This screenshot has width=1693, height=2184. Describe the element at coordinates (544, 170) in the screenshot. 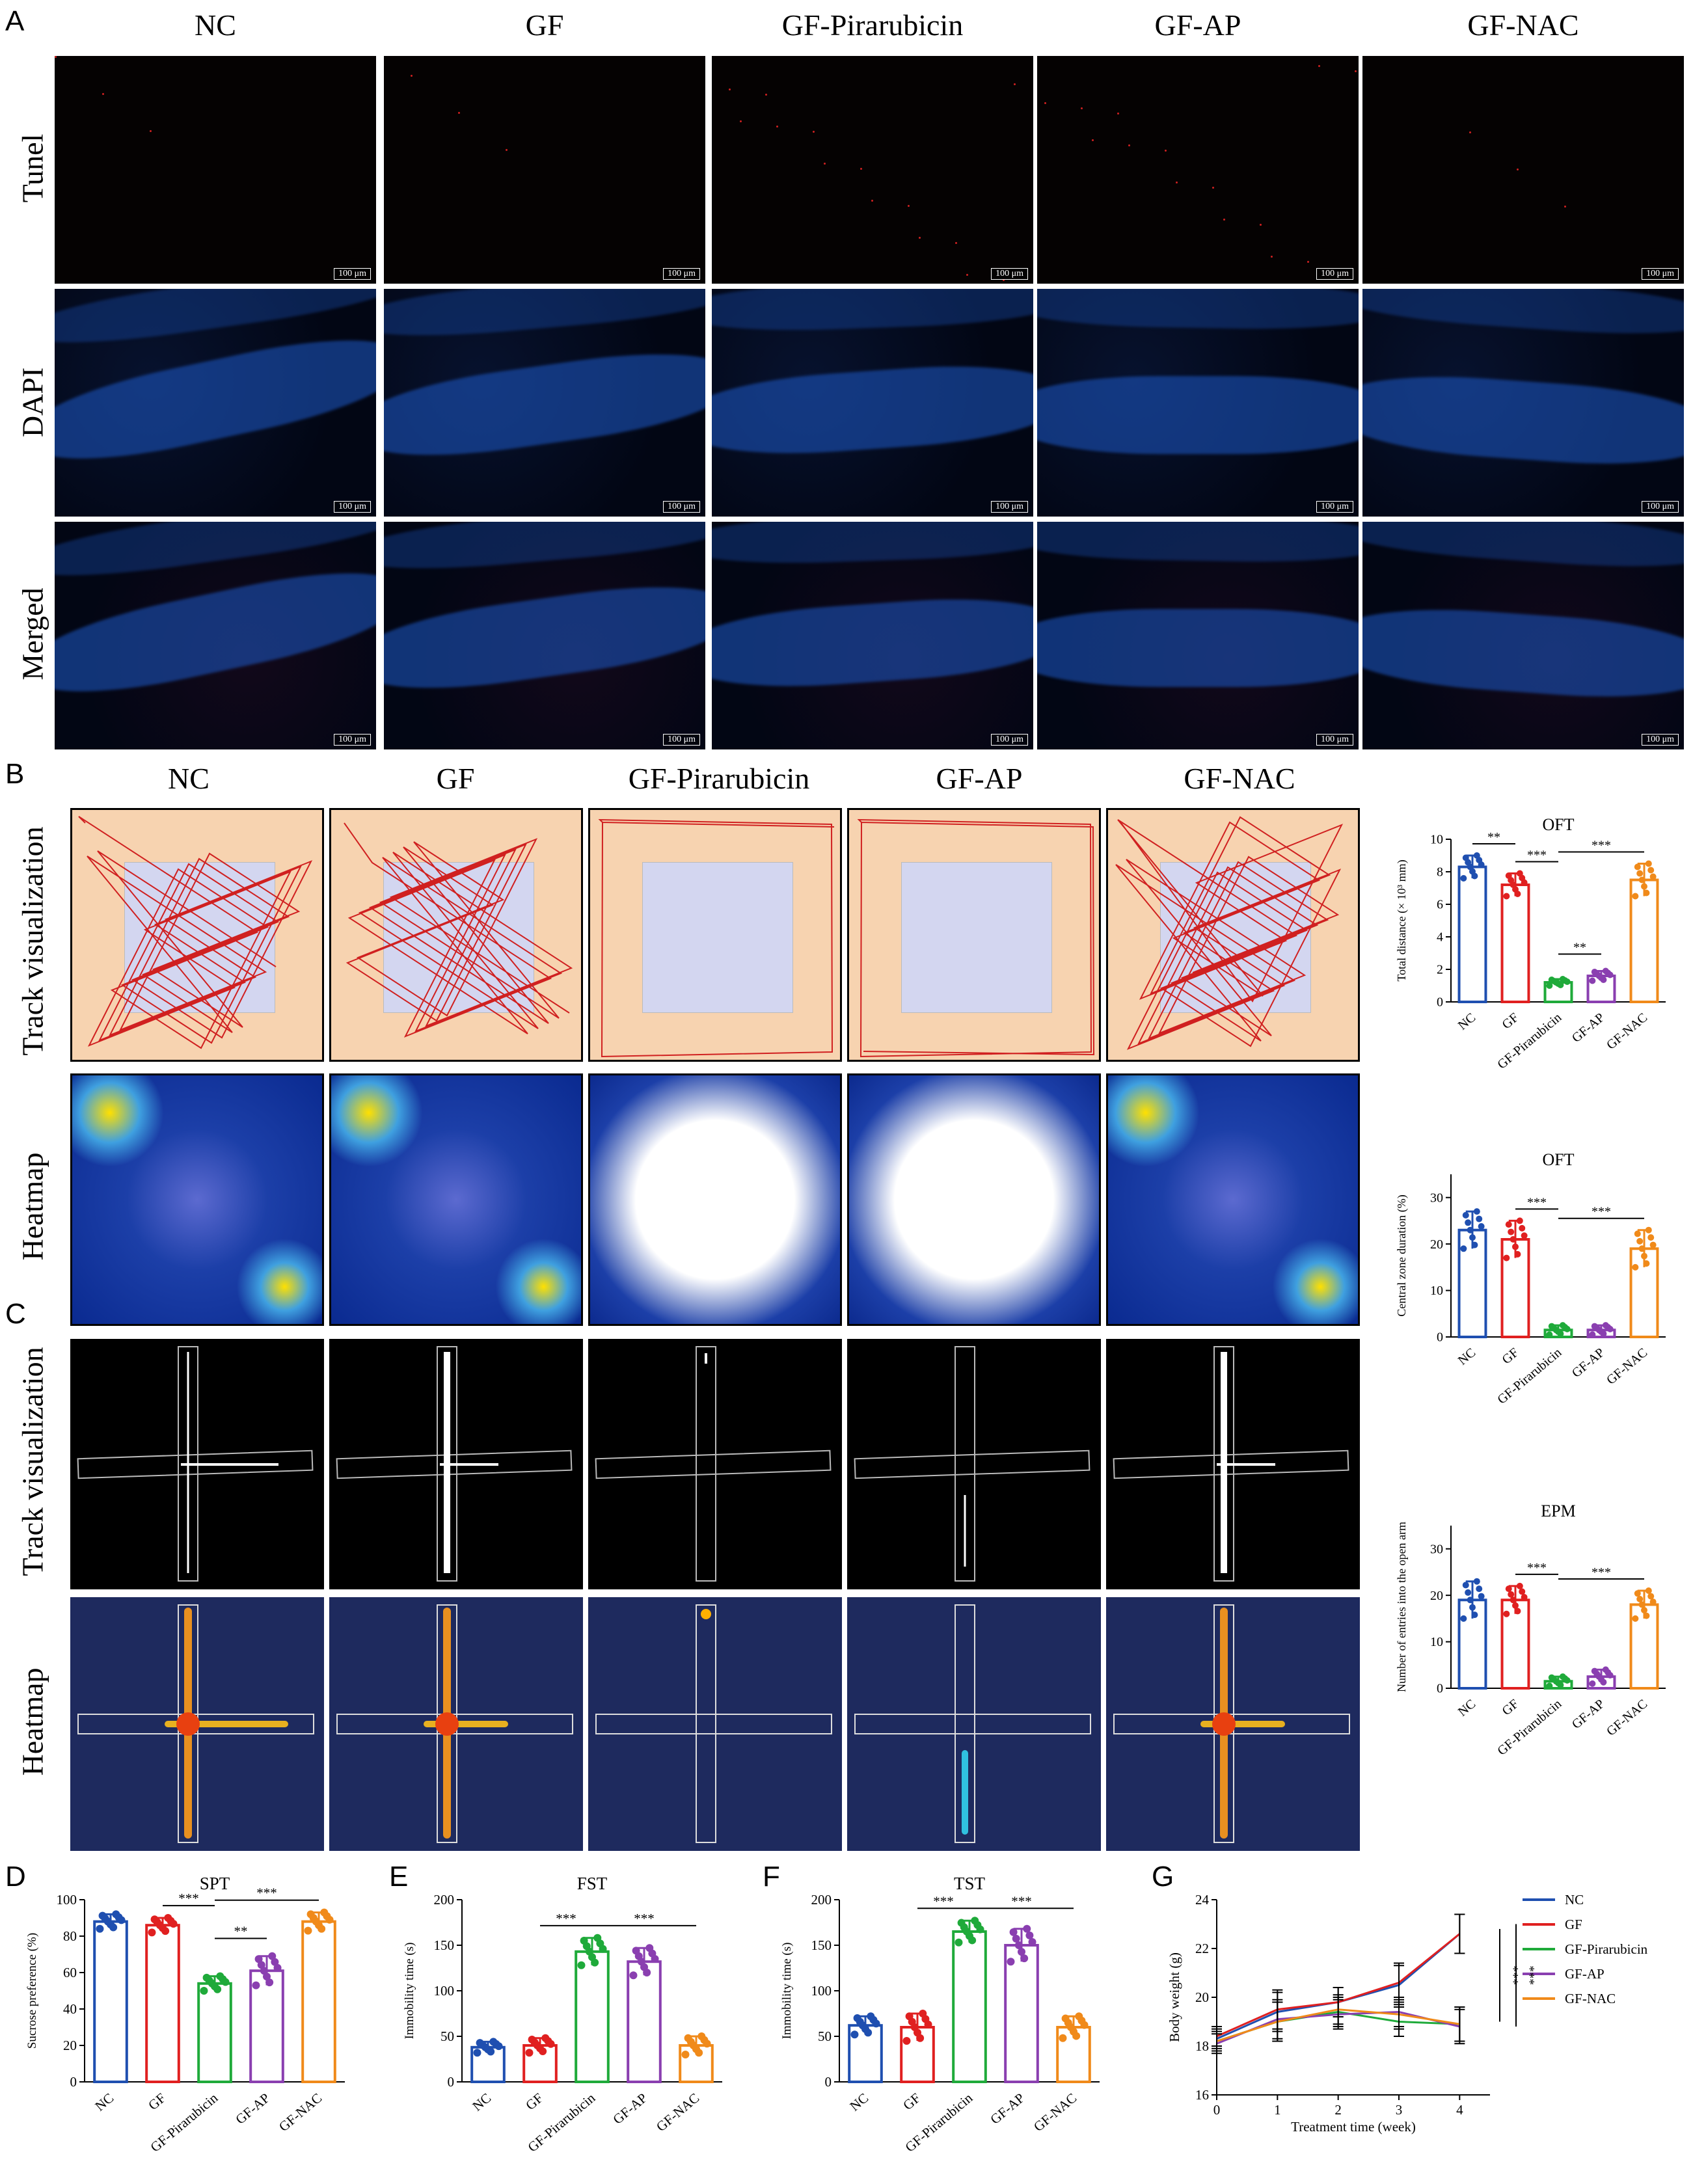

I see `microscopy-tunel-gf: 100 μm` at that location.